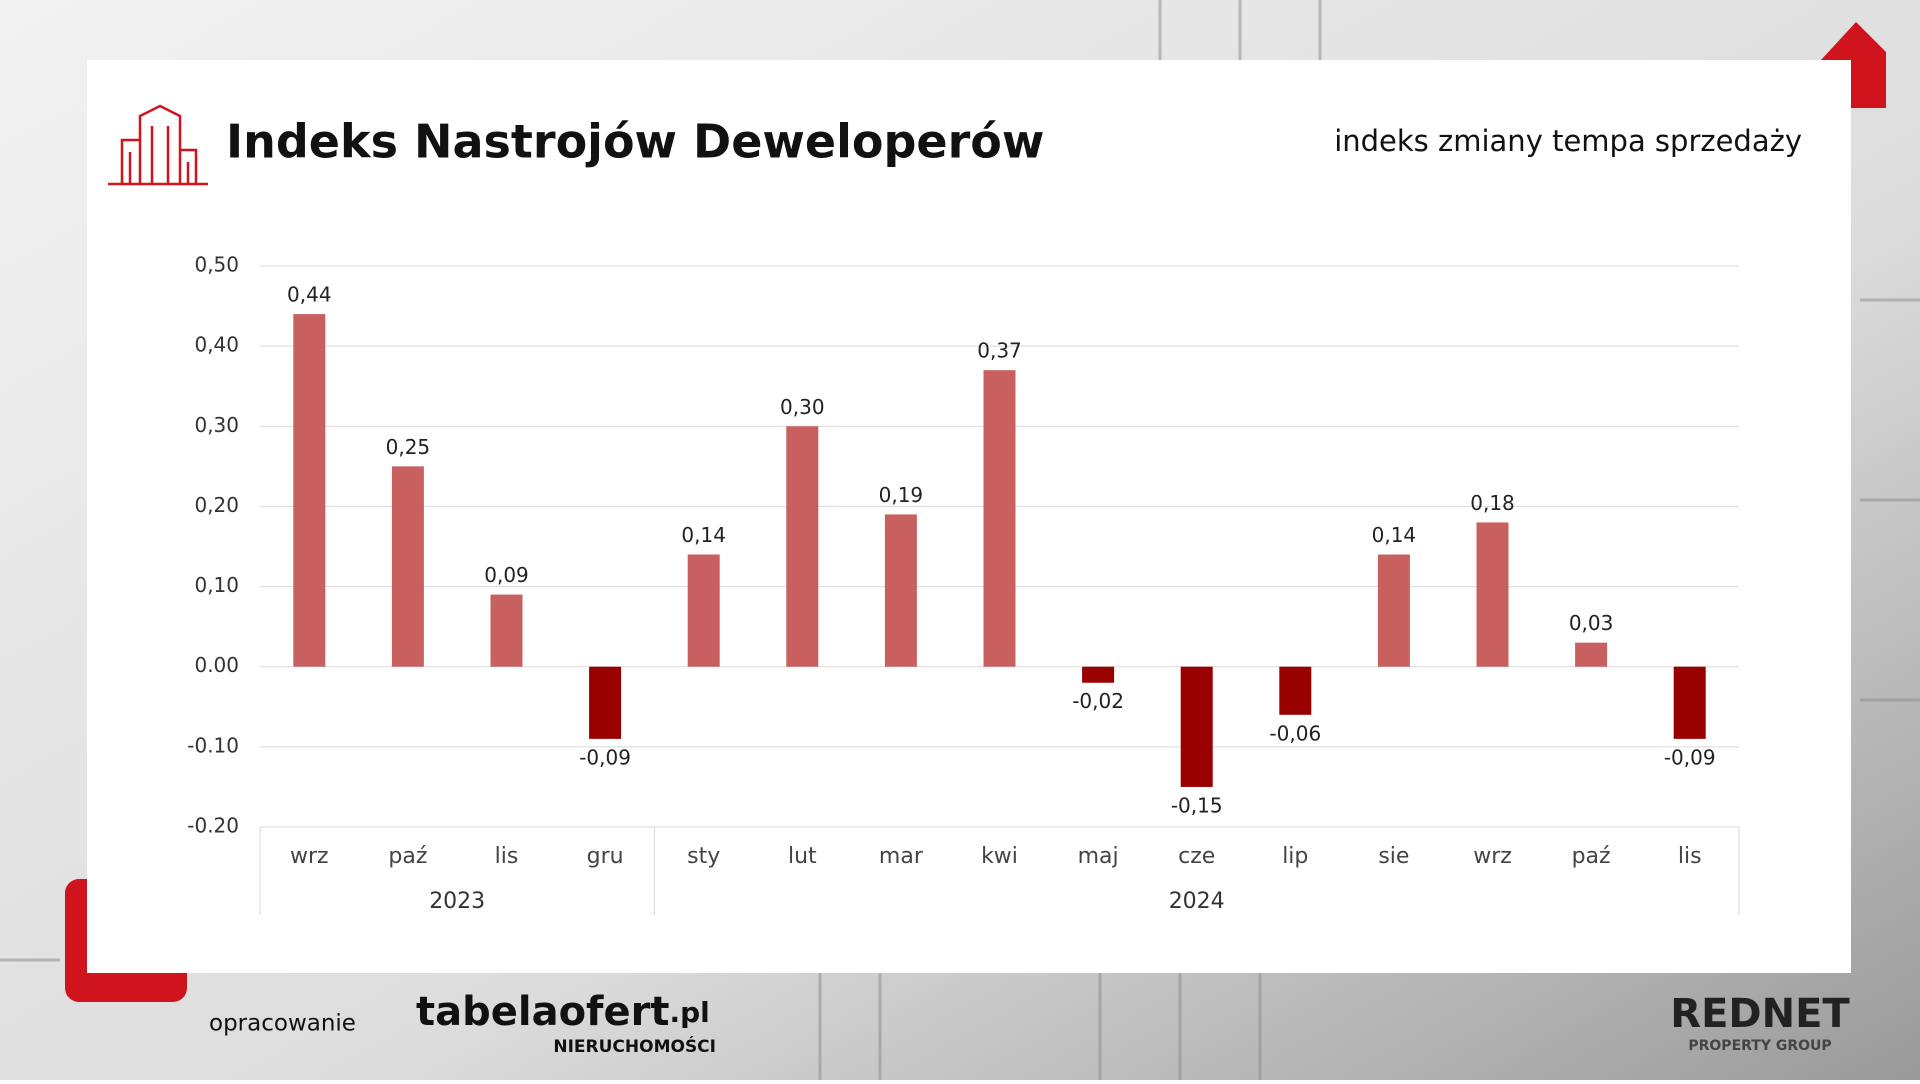 The image size is (1920, 1084). I want to click on value-label: 0,03, so click(1591, 623).